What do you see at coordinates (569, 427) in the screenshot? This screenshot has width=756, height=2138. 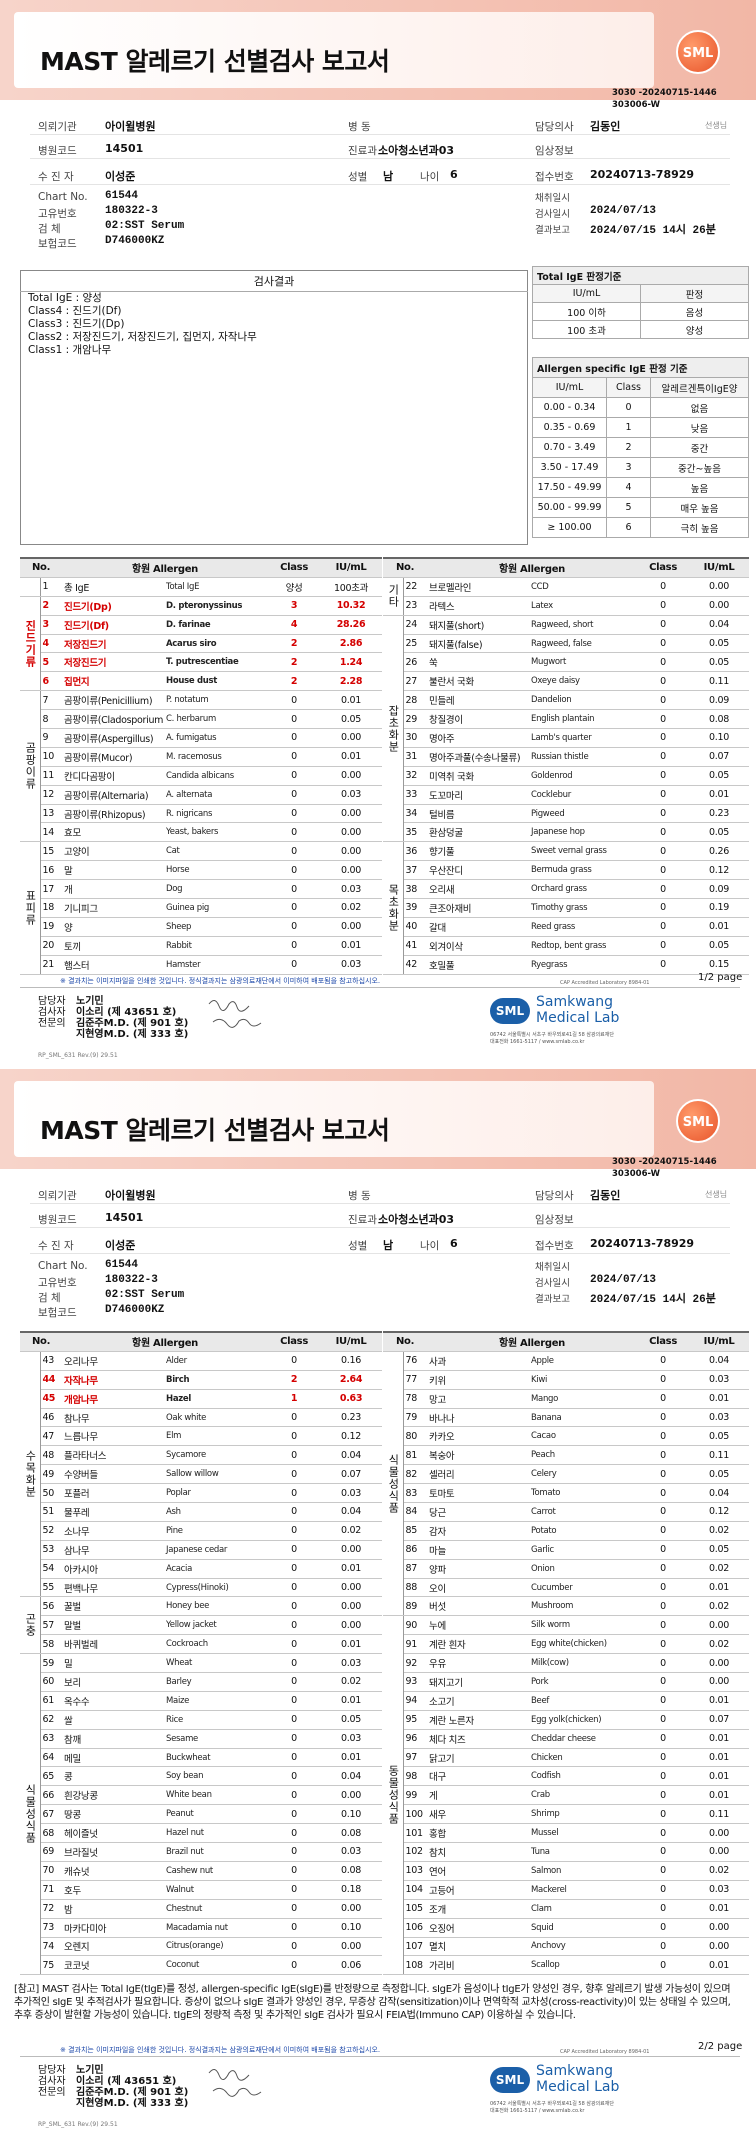 I see `criteria-cell: 0.35 - 0.69` at bounding box center [569, 427].